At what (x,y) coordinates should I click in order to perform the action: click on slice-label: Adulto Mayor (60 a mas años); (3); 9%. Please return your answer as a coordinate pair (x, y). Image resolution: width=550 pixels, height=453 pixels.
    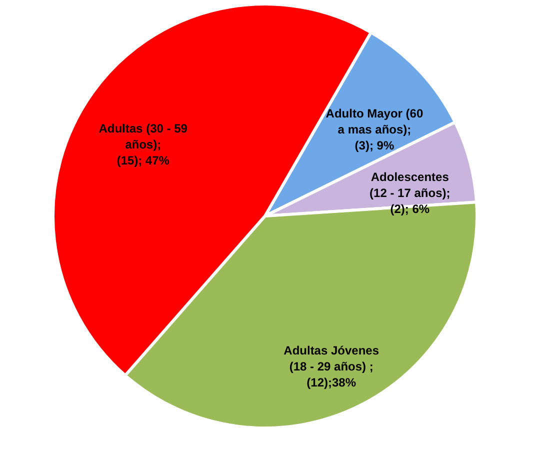
    Looking at the image, I should click on (375, 129).